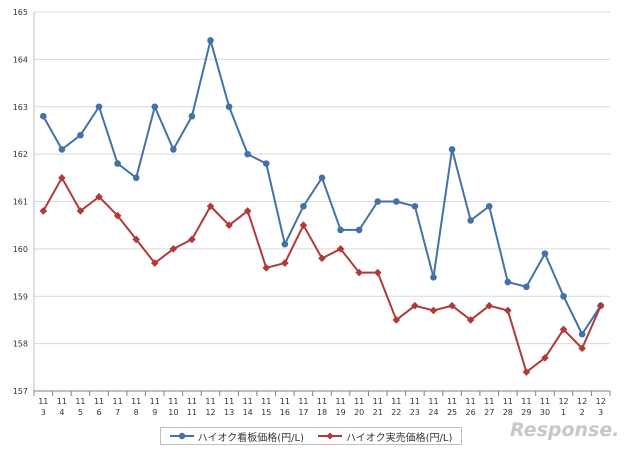  Describe the element at coordinates (415, 412) in the screenshot. I see `x-tick-label-day: 23` at that location.